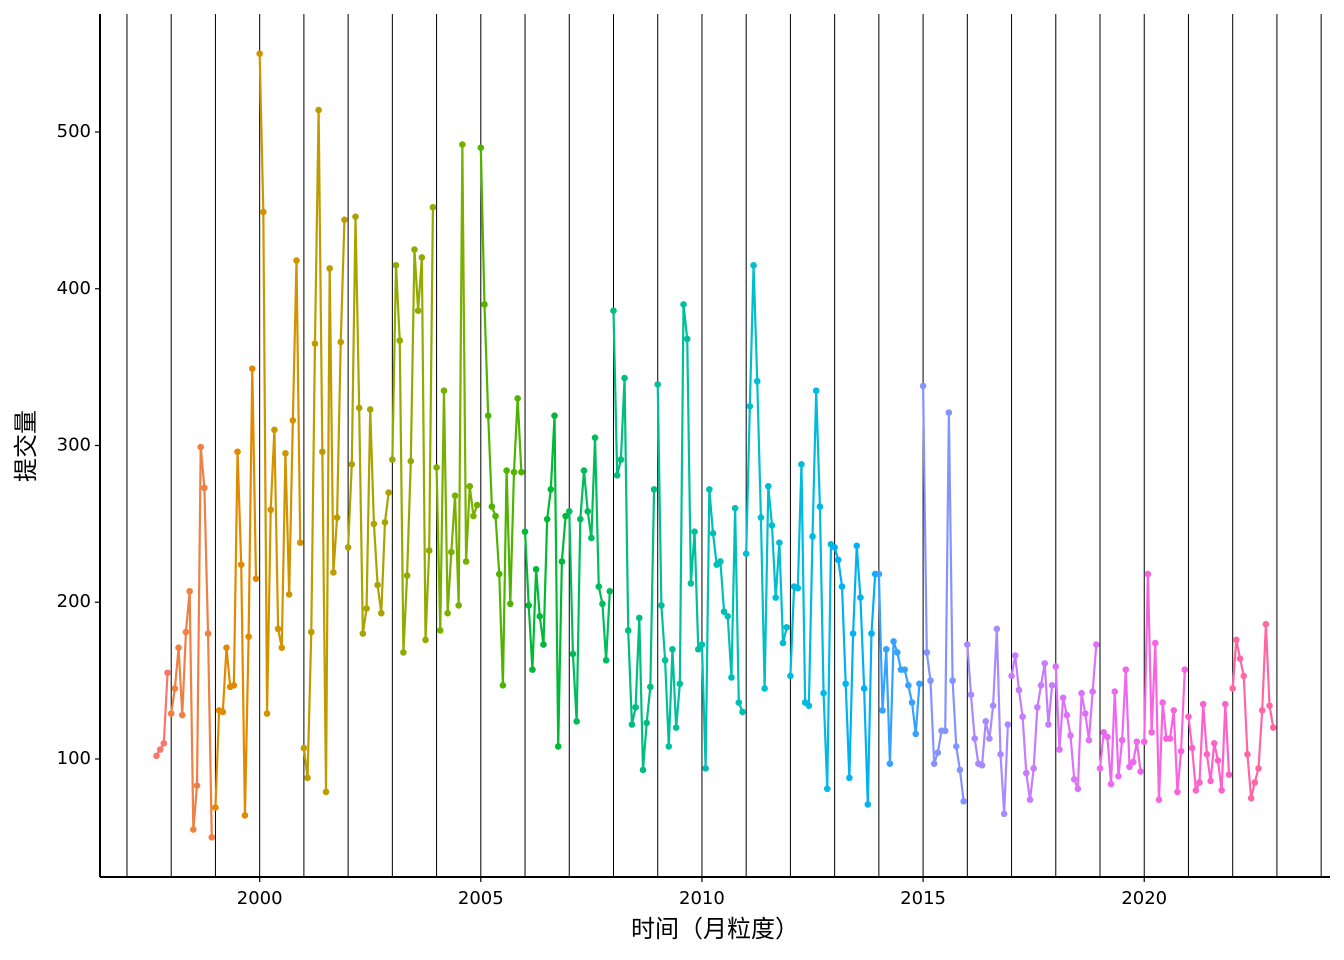 The width and height of the screenshot is (1344, 960). I want to click on x-tick-label: 2020, so click(1144, 898).